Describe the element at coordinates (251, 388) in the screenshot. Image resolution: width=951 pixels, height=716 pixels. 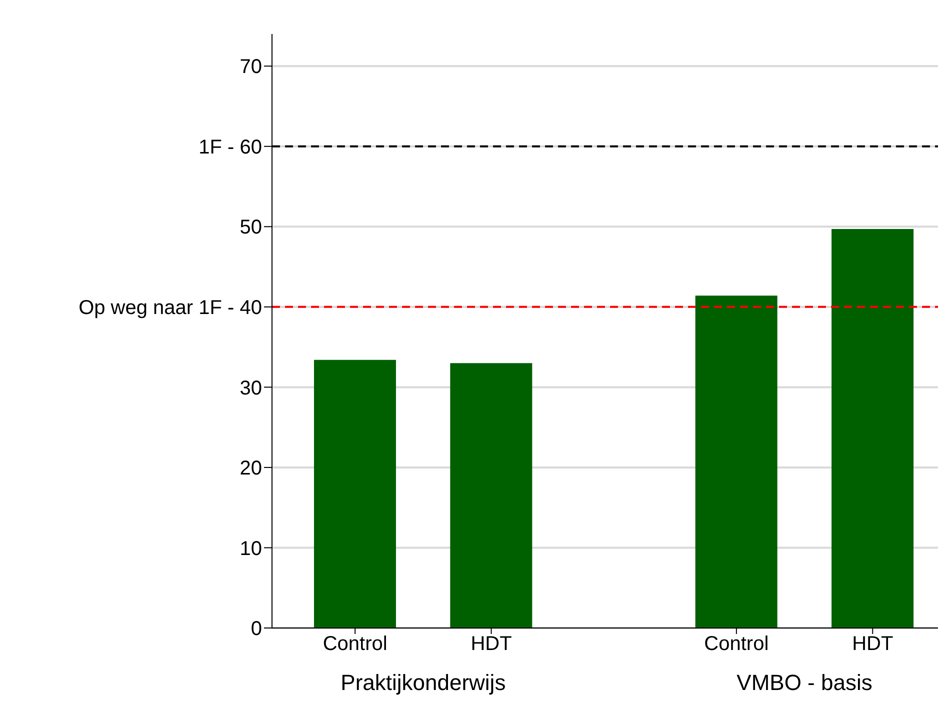
I see `y-tick-label: 30` at that location.